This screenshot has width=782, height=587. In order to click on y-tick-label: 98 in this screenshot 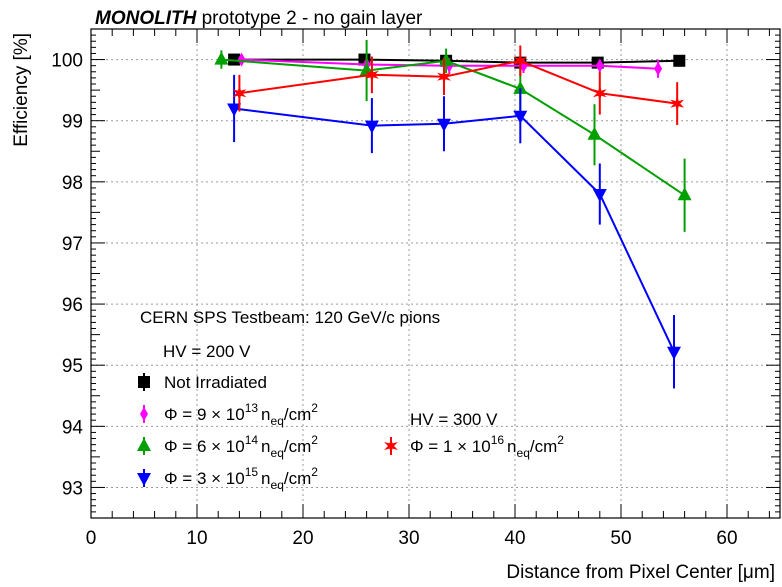, I will do `click(72, 183)`.